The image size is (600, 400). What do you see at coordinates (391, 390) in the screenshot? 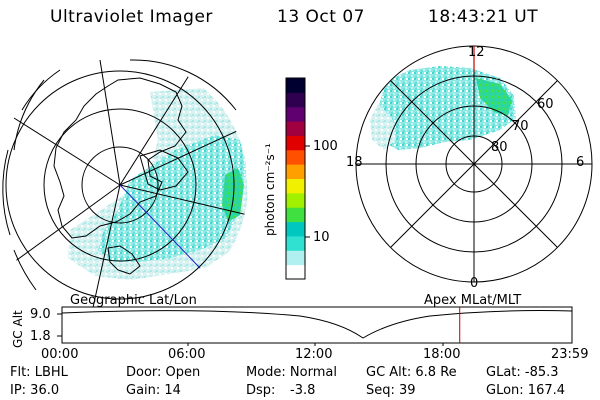
I see `seq-info: Seq: 39` at bounding box center [391, 390].